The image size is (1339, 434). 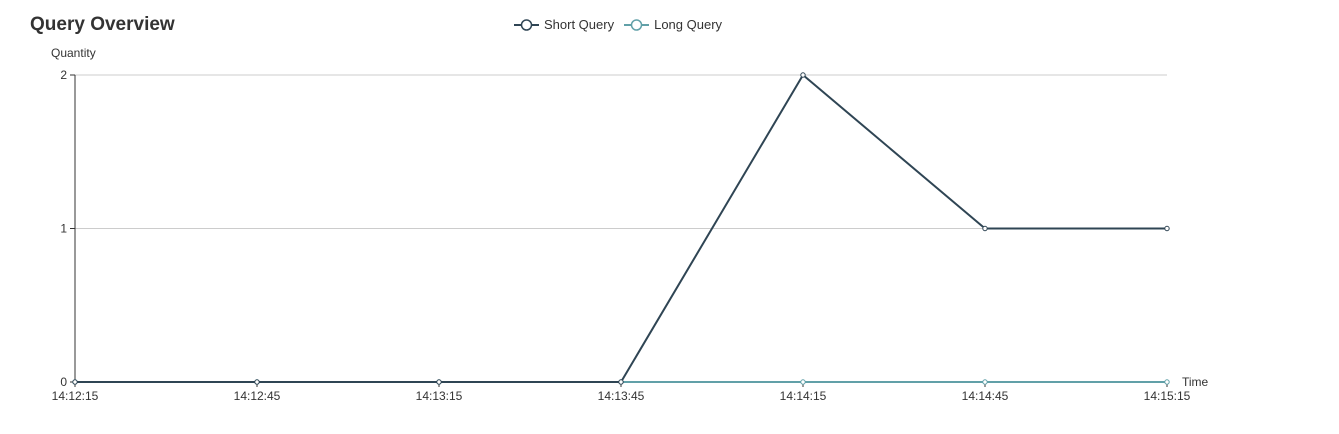 What do you see at coordinates (688, 24) in the screenshot?
I see `legend-label-long-query: Long Query` at bounding box center [688, 24].